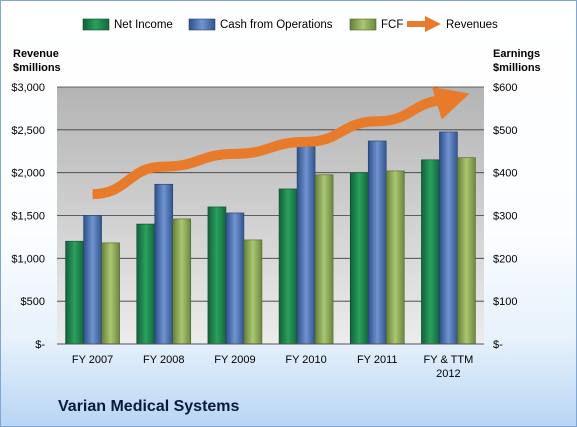 The width and height of the screenshot is (577, 427). Describe the element at coordinates (505, 88) in the screenshot. I see `right-tick-label: $600` at that location.